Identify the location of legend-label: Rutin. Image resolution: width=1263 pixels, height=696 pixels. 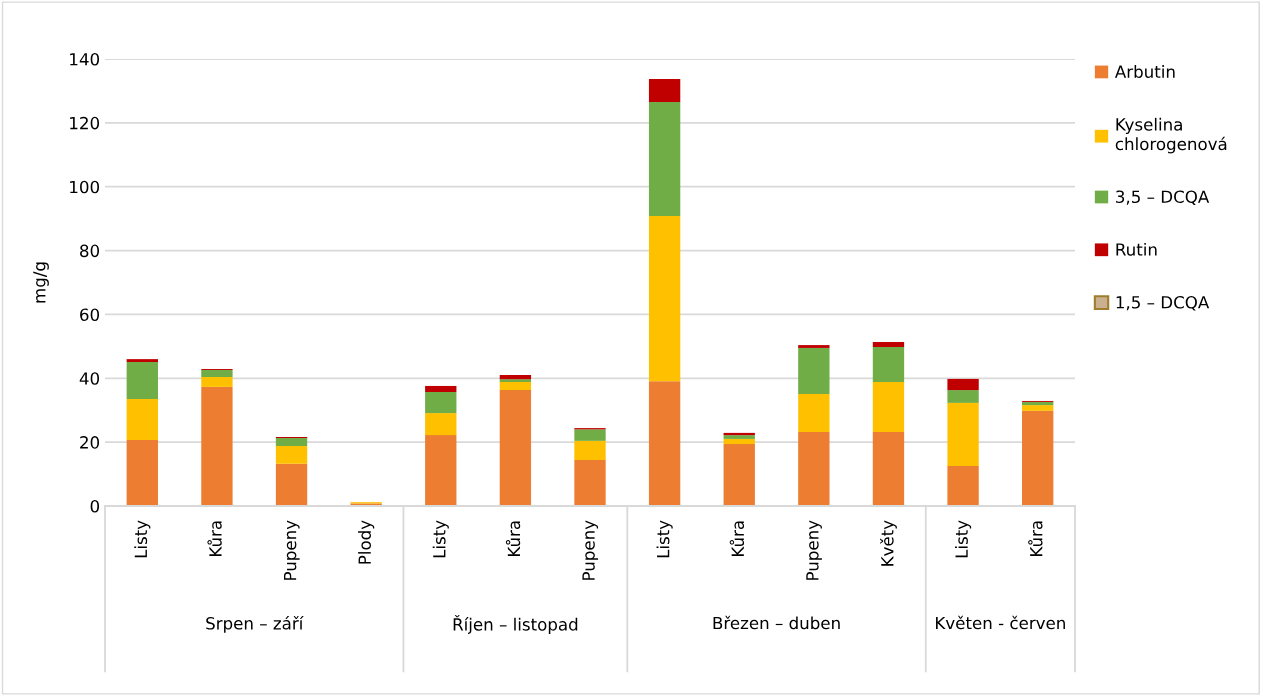
(1136, 249).